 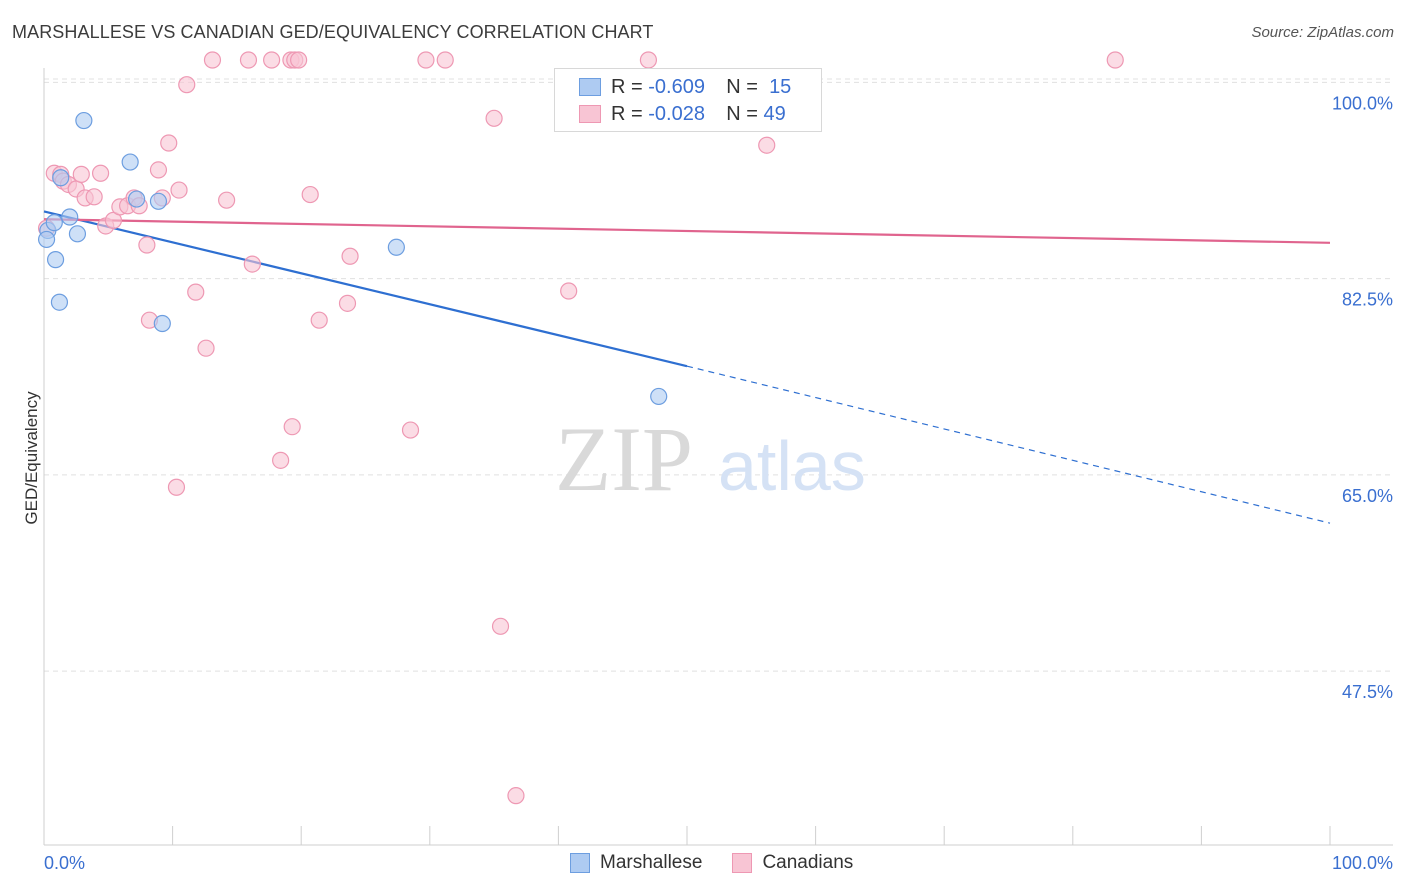 I want to click on legend-row-marshallese: R = -0.609 N = 15, so click(x=685, y=87).